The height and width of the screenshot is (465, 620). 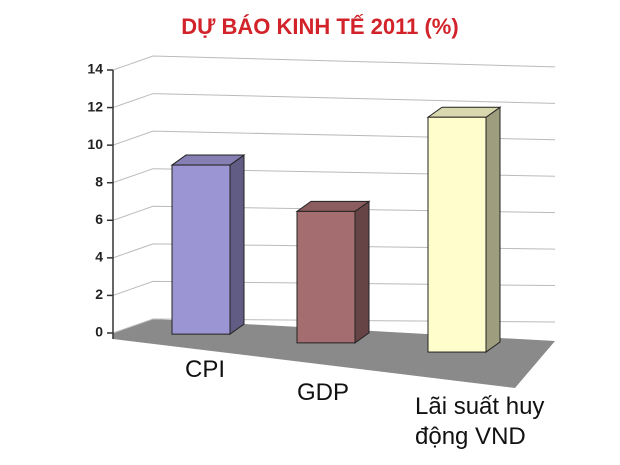 What do you see at coordinates (95, 69) in the screenshot?
I see `y-tick-label: 14` at bounding box center [95, 69].